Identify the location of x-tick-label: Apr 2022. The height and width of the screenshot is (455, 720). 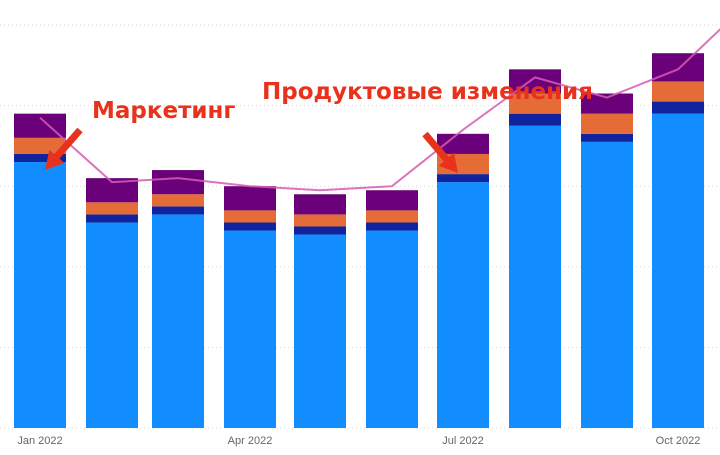
(250, 441).